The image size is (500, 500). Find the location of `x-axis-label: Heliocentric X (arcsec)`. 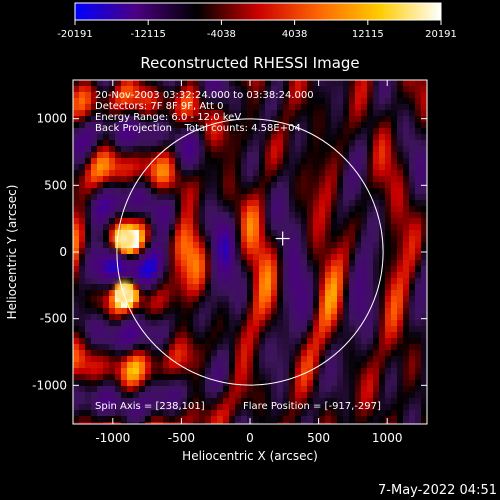

x-axis-label: Heliocentric X (arcsec) is located at coordinates (250, 456).